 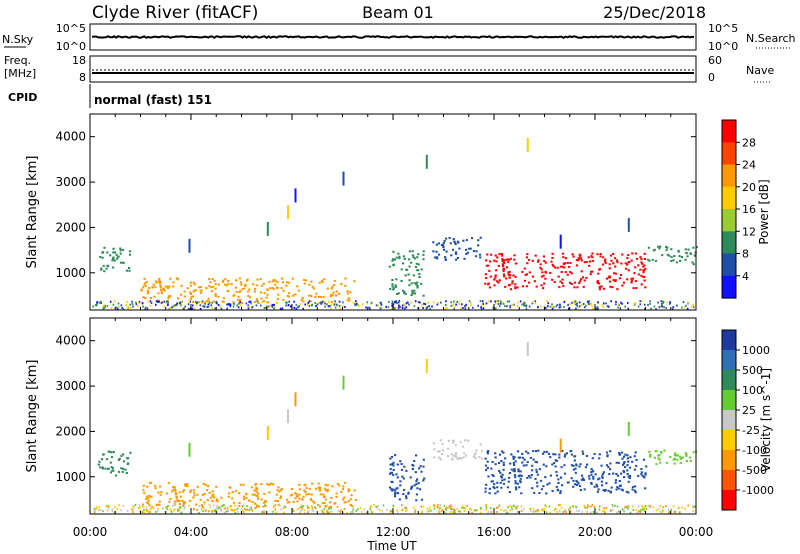 I want to click on power-colorbar-tick-label: 4, so click(x=745, y=276).